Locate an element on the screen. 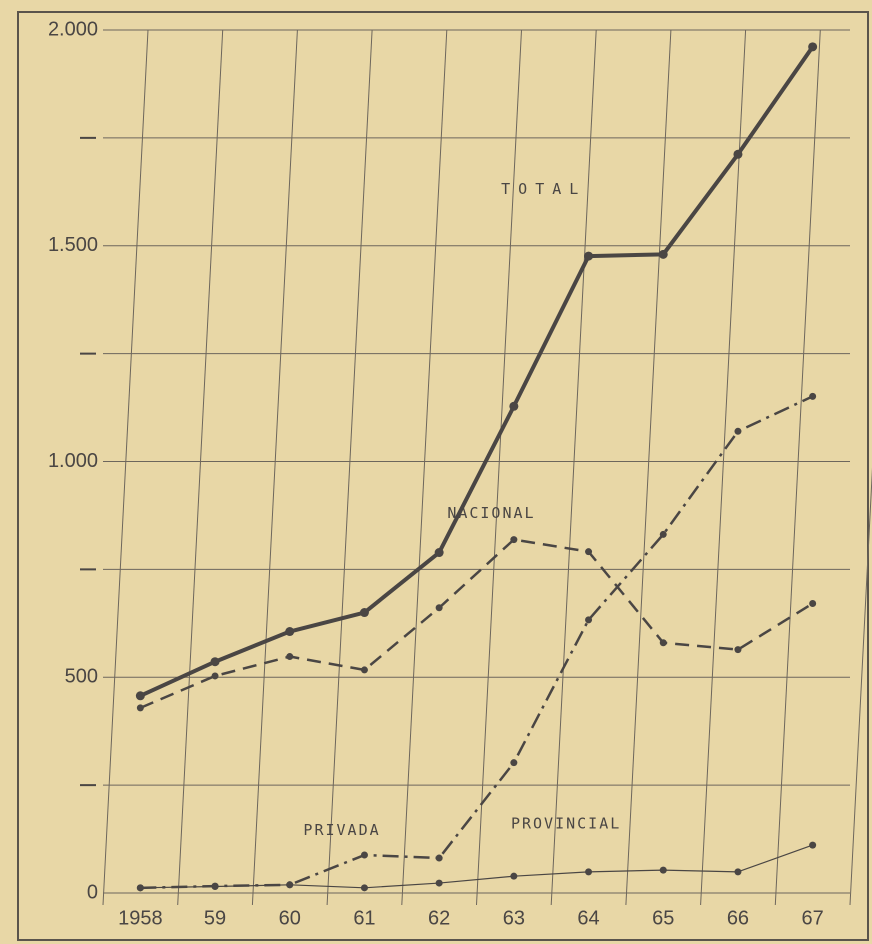 This screenshot has height=944, width=872. series-label: PROVINCIAL is located at coordinates (566, 823).